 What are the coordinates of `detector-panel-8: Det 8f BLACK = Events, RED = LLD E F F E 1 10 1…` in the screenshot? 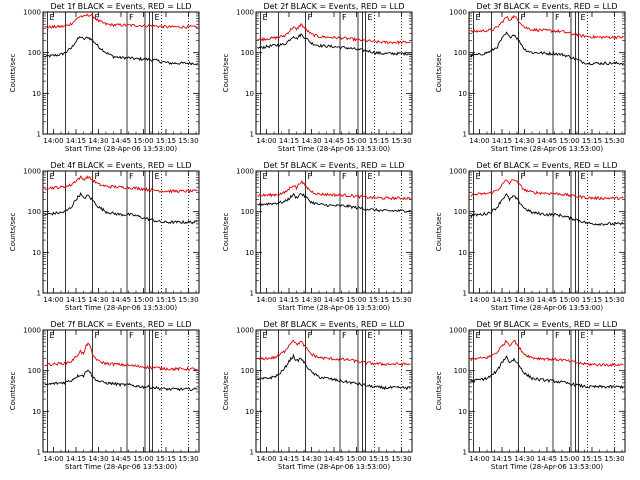 It's located at (317, 395).